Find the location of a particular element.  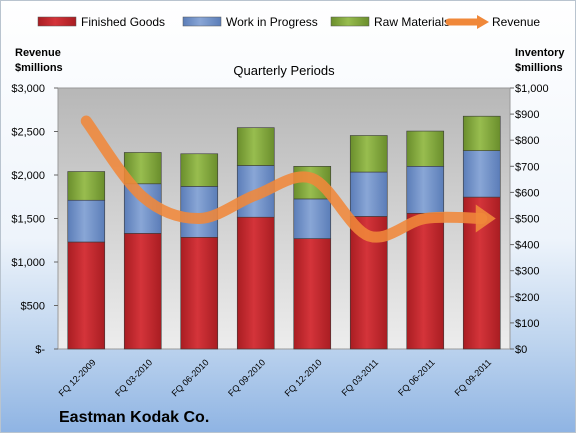

right-tick-label: $600 is located at coordinates (527, 193).